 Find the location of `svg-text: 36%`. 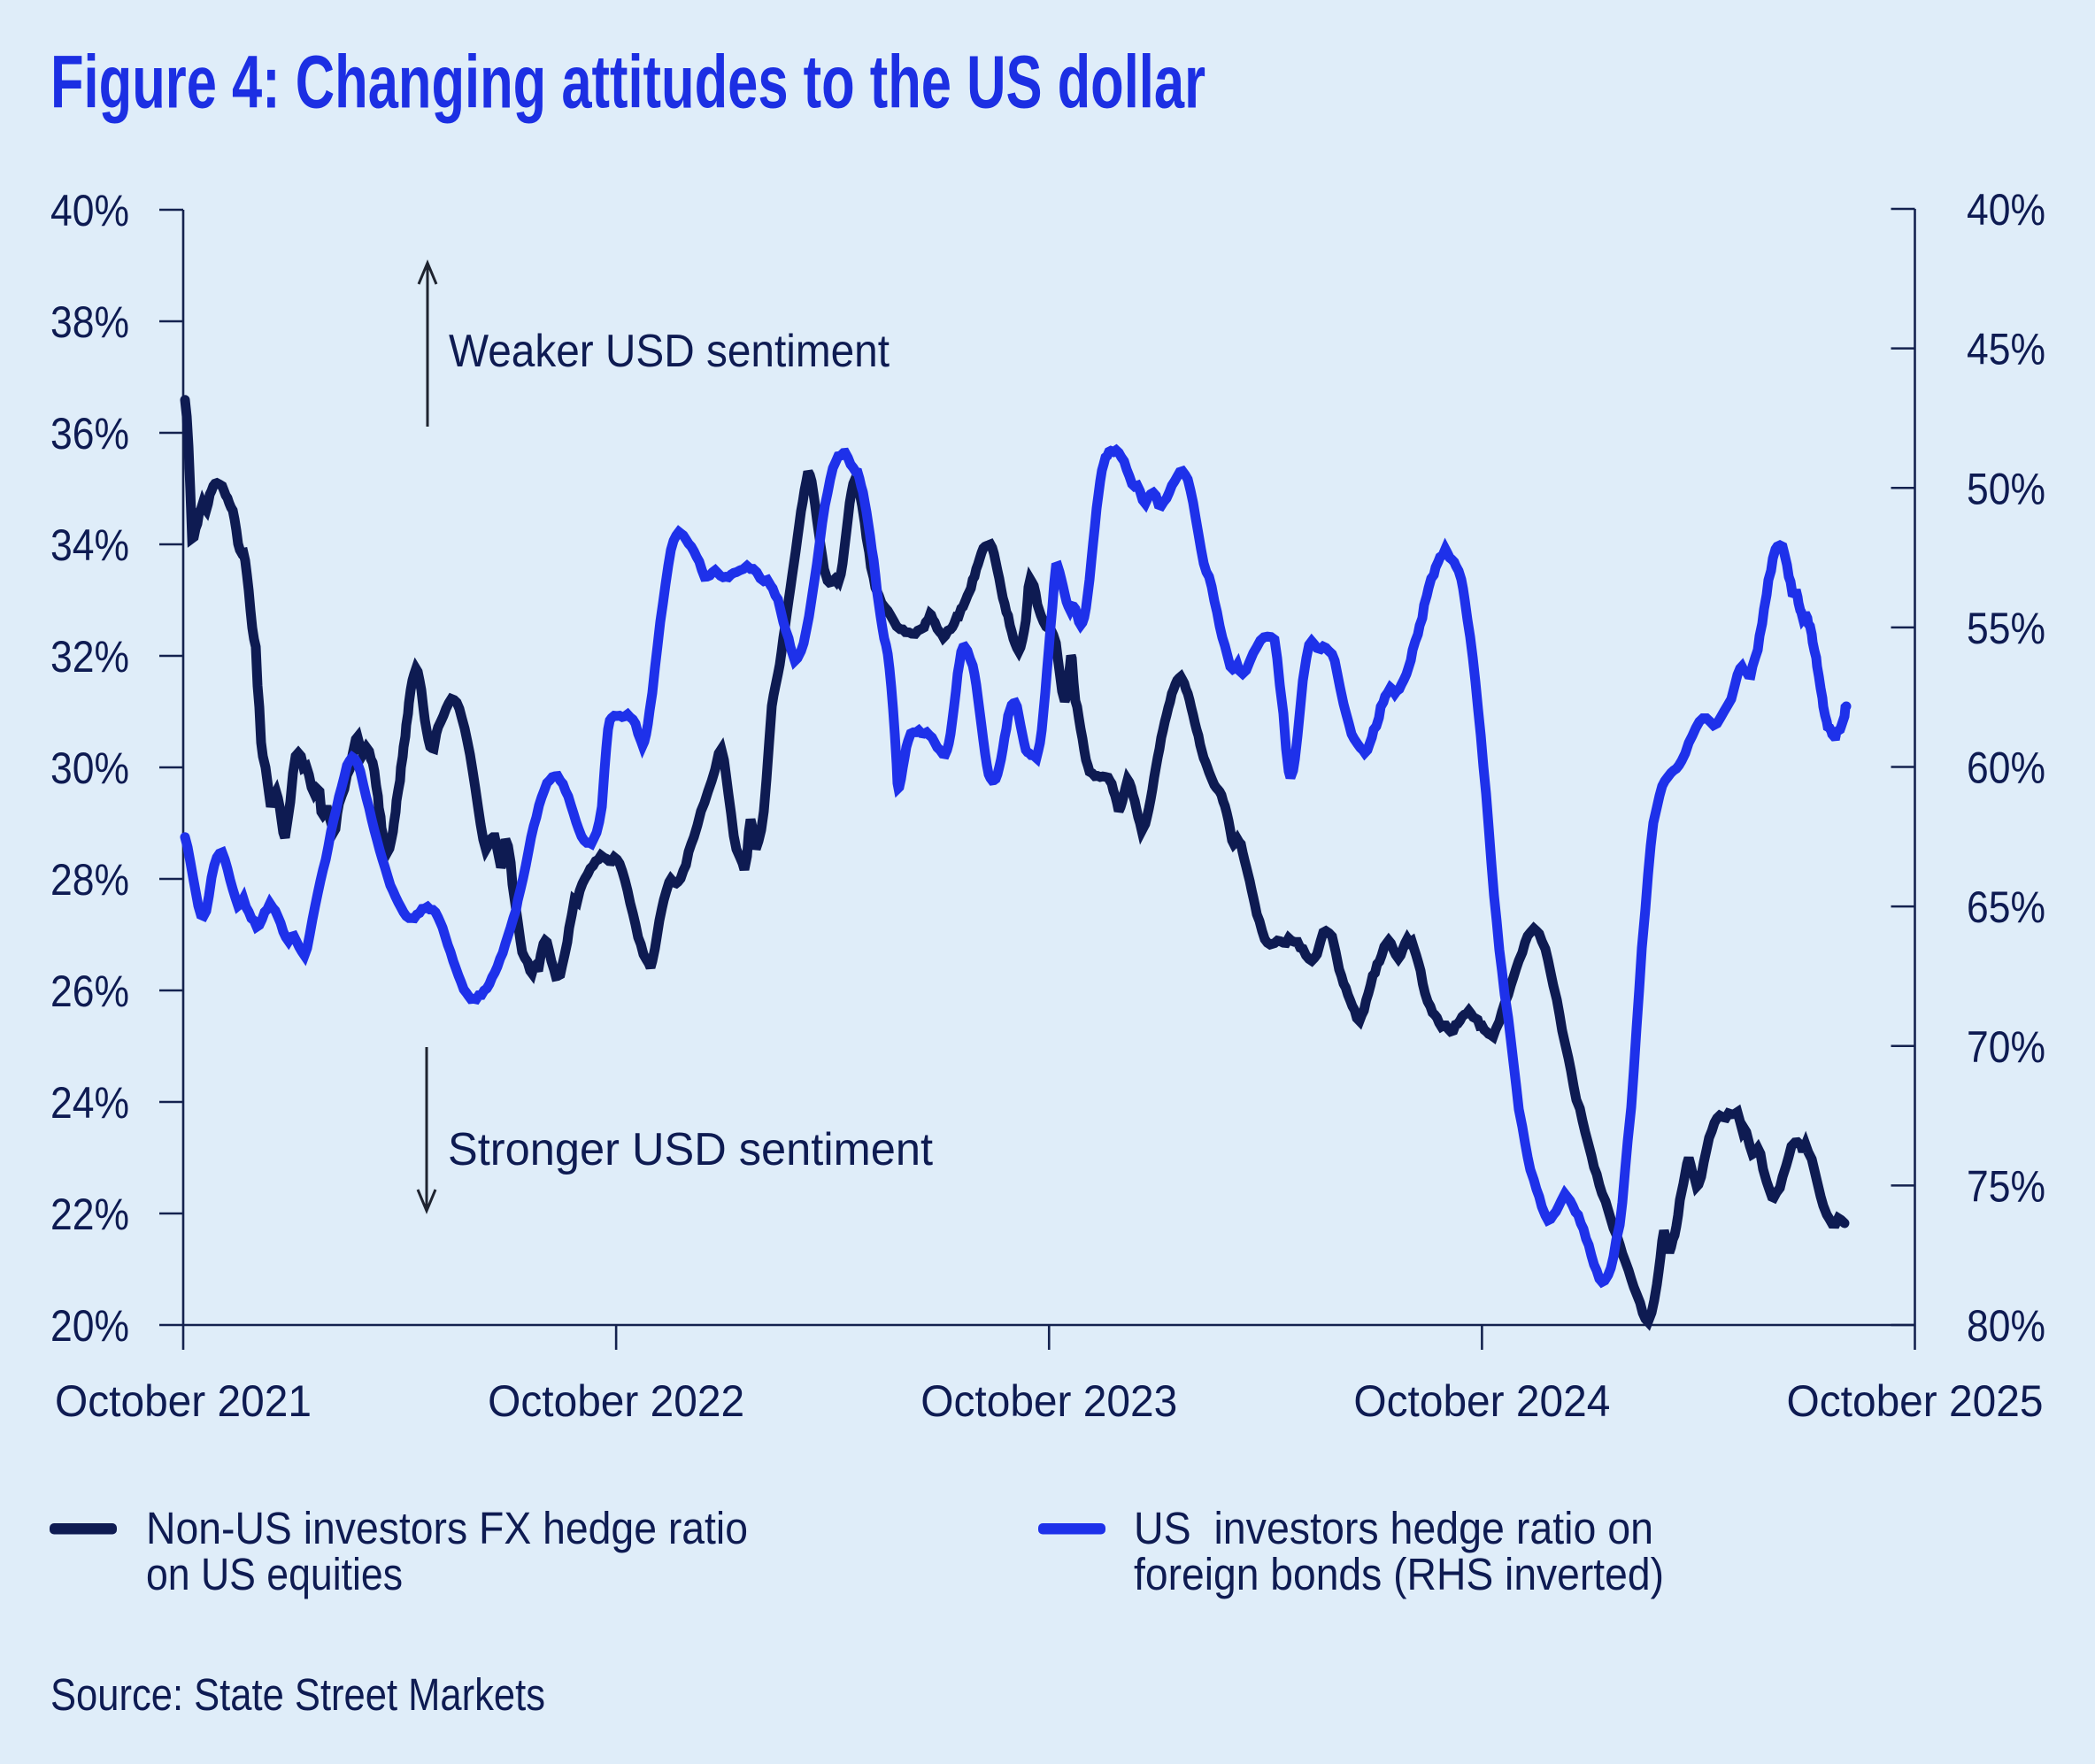

svg-text: 36% is located at coordinates (89, 434).